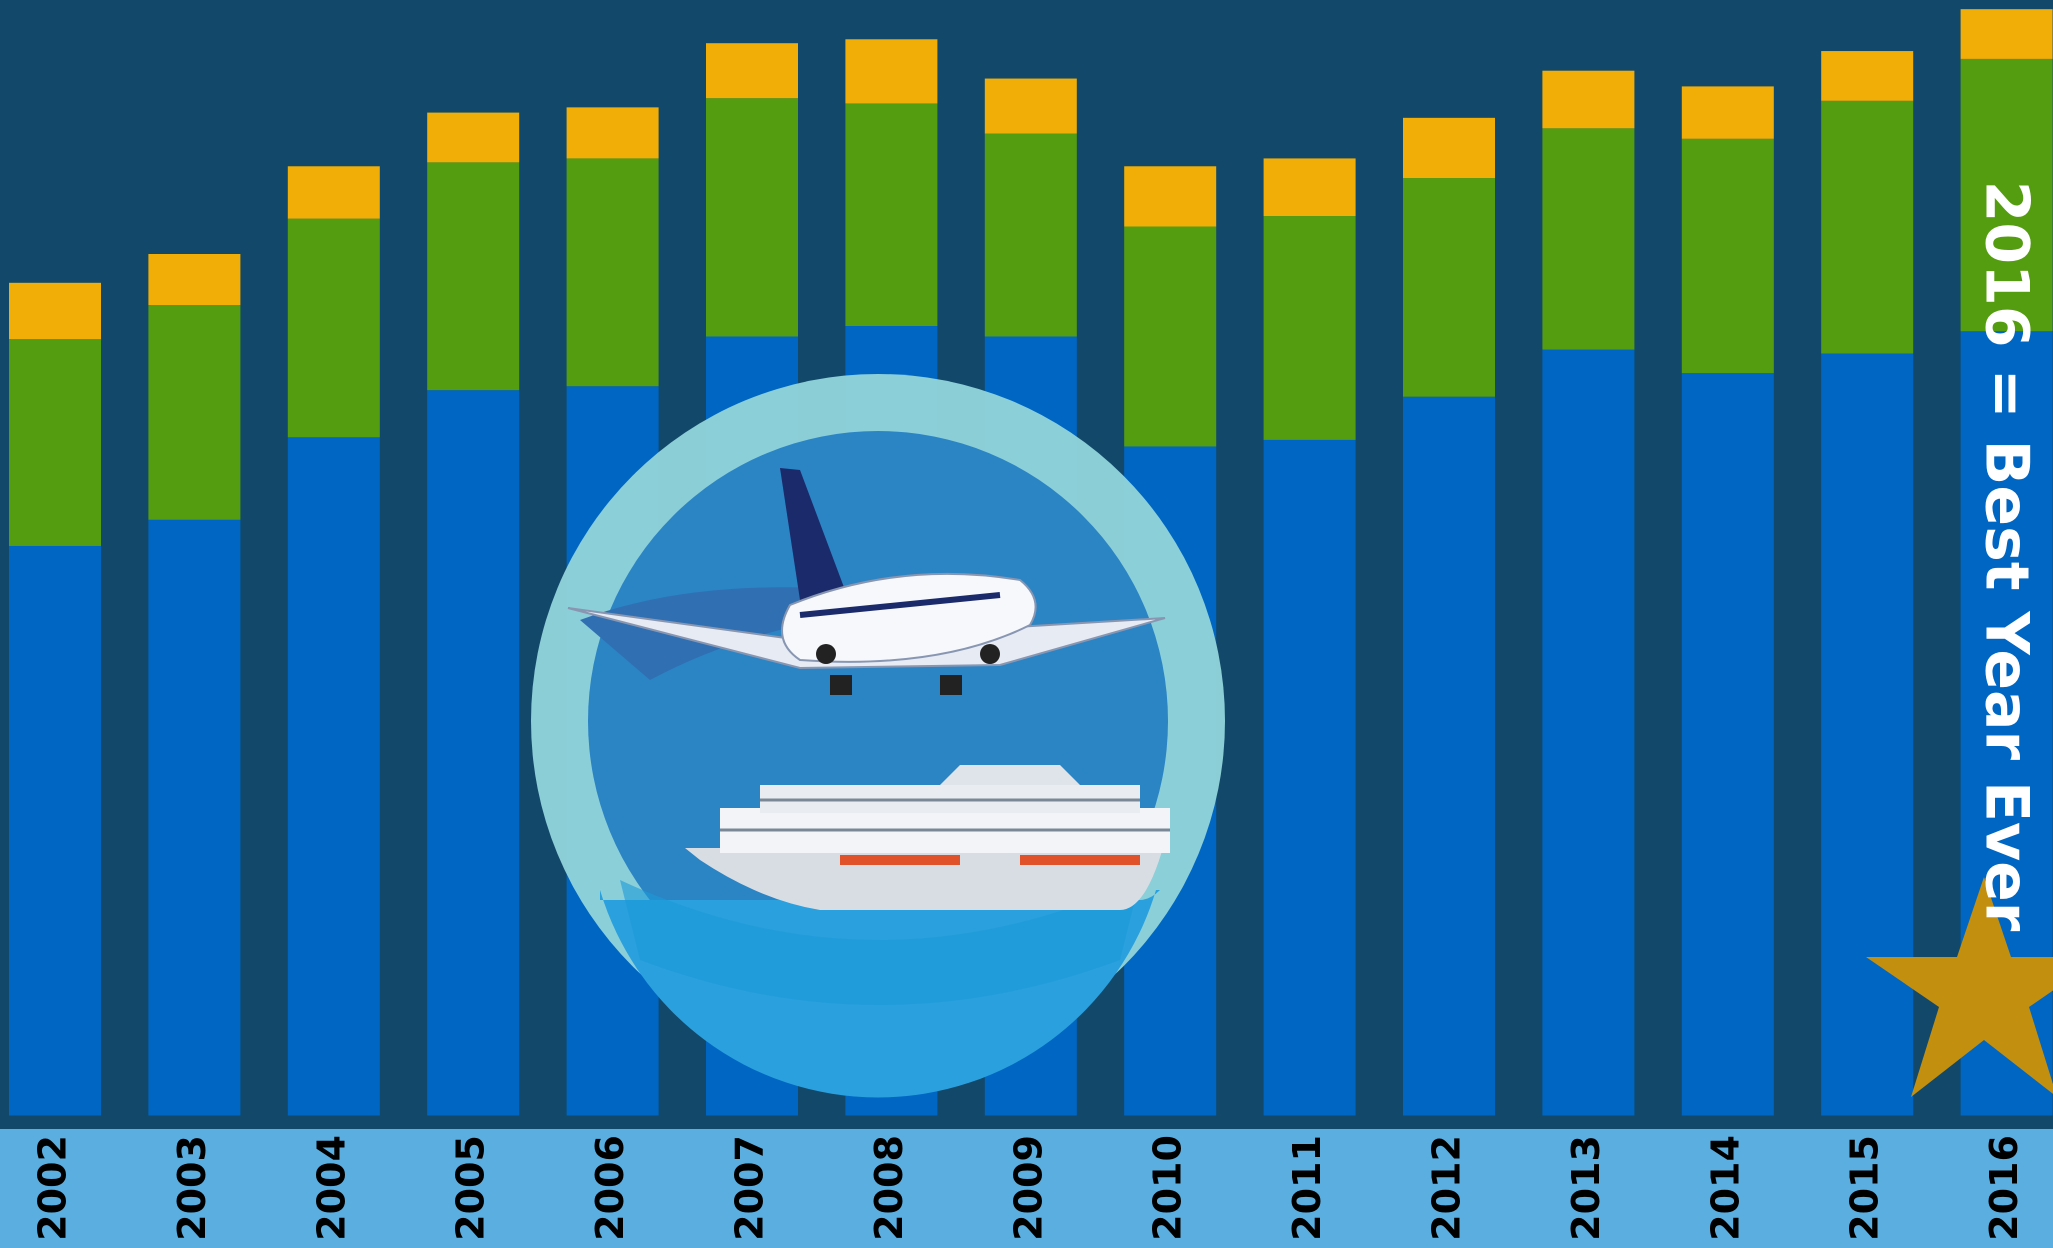 The height and width of the screenshot is (1248, 2053). I want to click on star, so click(1959, 987).